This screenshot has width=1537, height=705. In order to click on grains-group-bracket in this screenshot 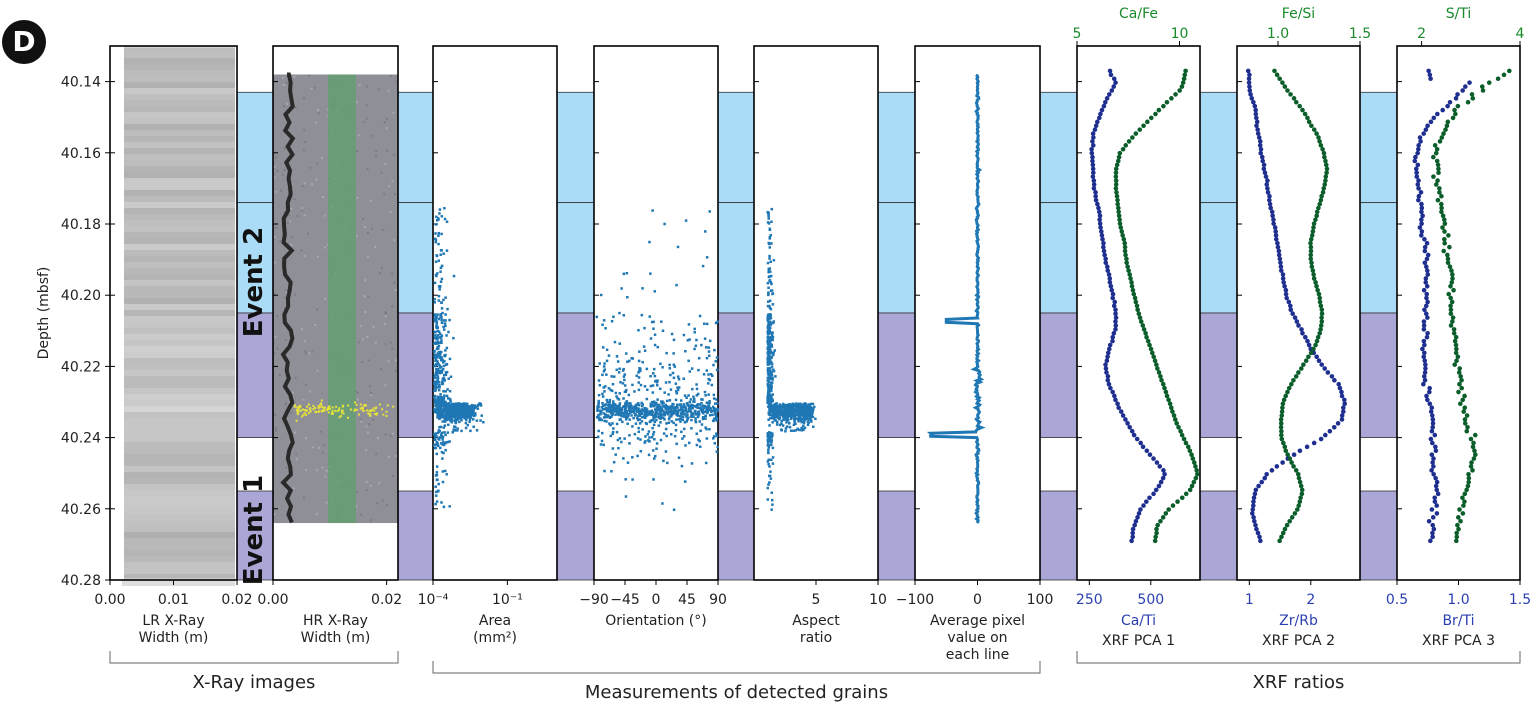, I will do `click(736, 667)`.